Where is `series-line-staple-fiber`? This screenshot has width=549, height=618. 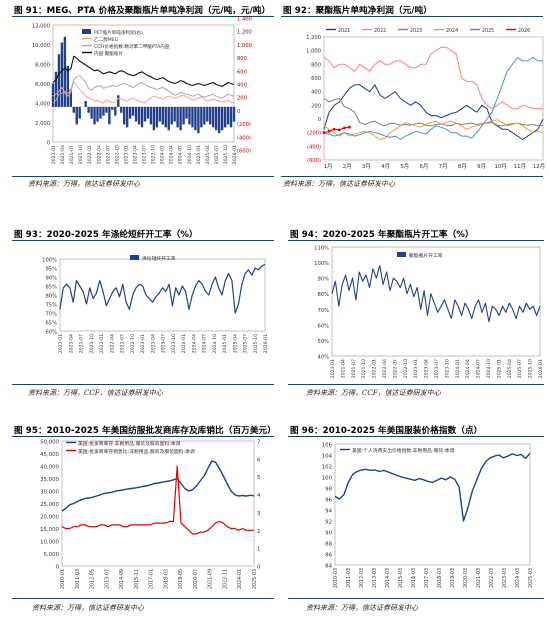
series-line-staple-fiber is located at coordinates (162, 288).